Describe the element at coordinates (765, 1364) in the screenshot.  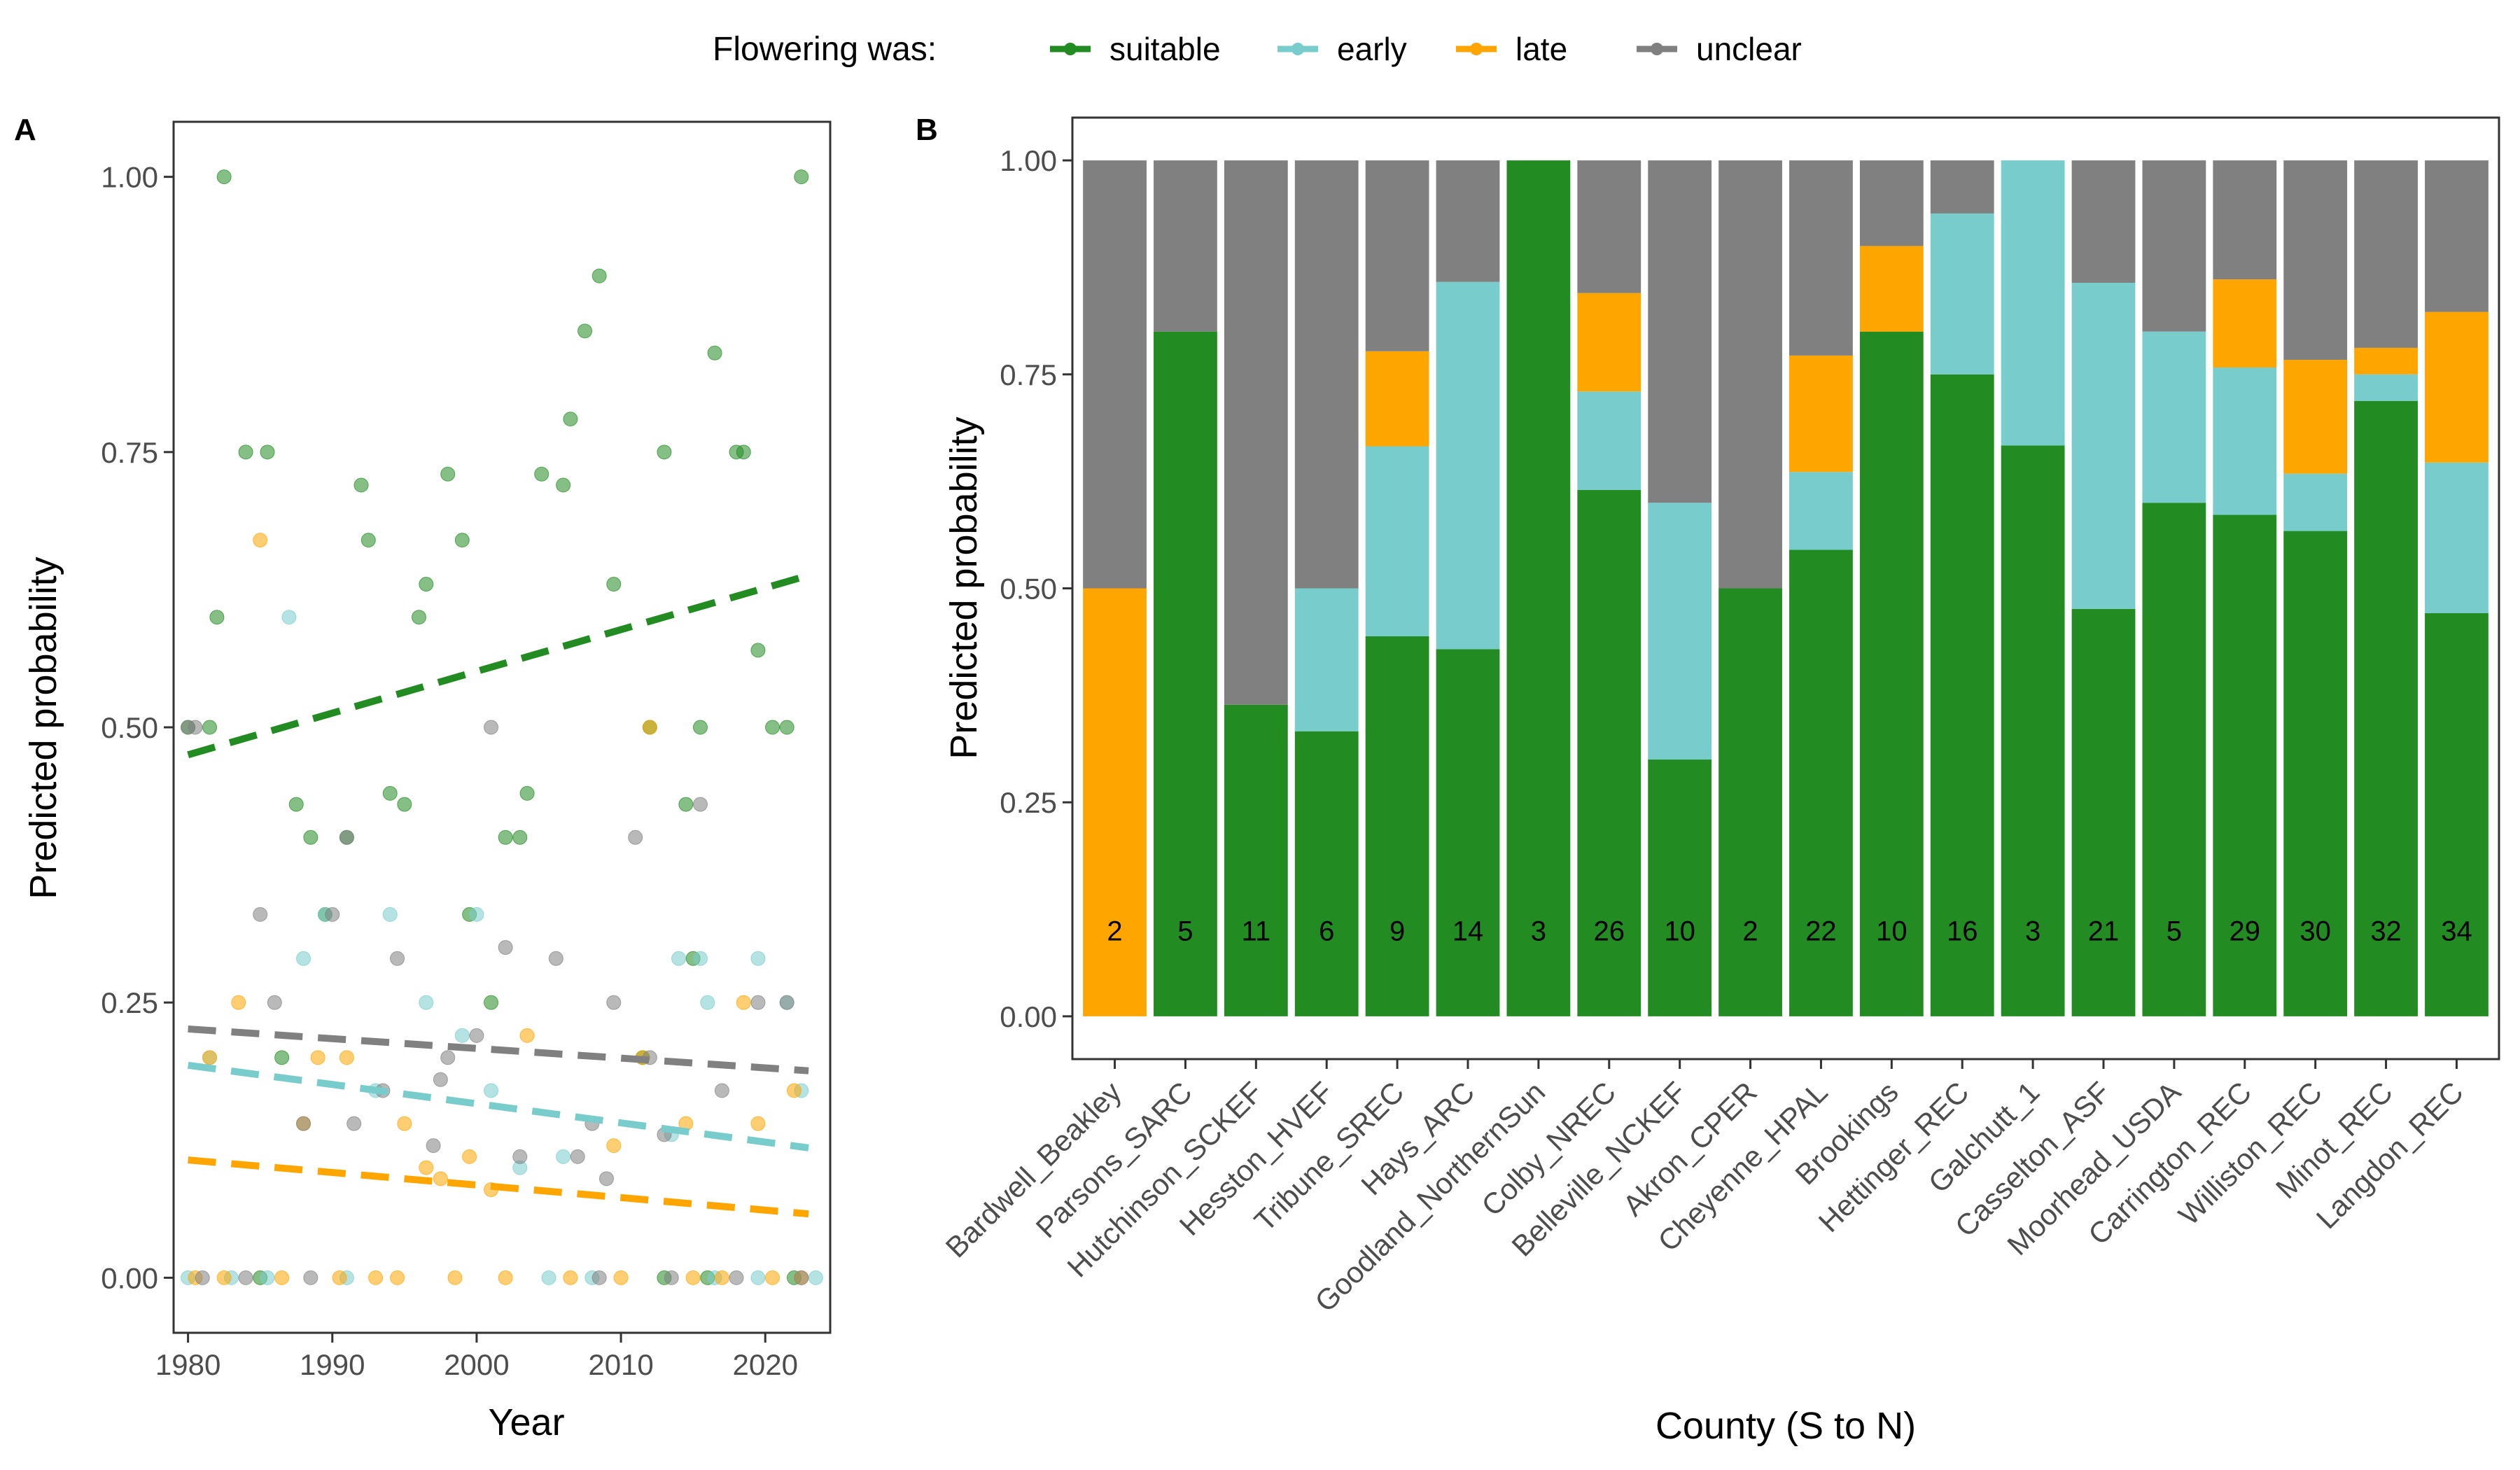
I see `panel-a-xtick-label: 2020` at that location.